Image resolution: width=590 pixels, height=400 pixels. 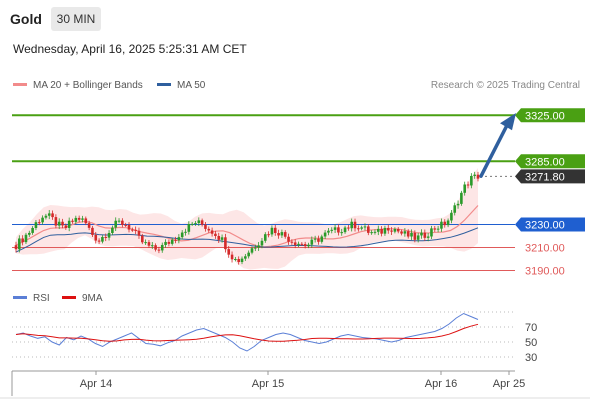 I want to click on rsi-line, so click(x=247, y=332).